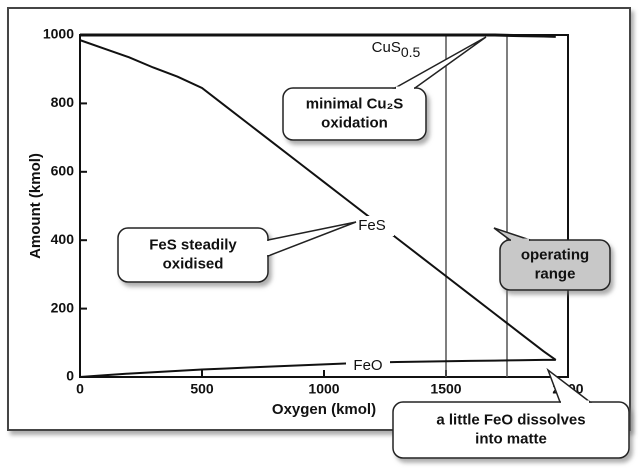 The width and height of the screenshot is (643, 468). What do you see at coordinates (511, 438) in the screenshot?
I see `callout-text: into matte` at bounding box center [511, 438].